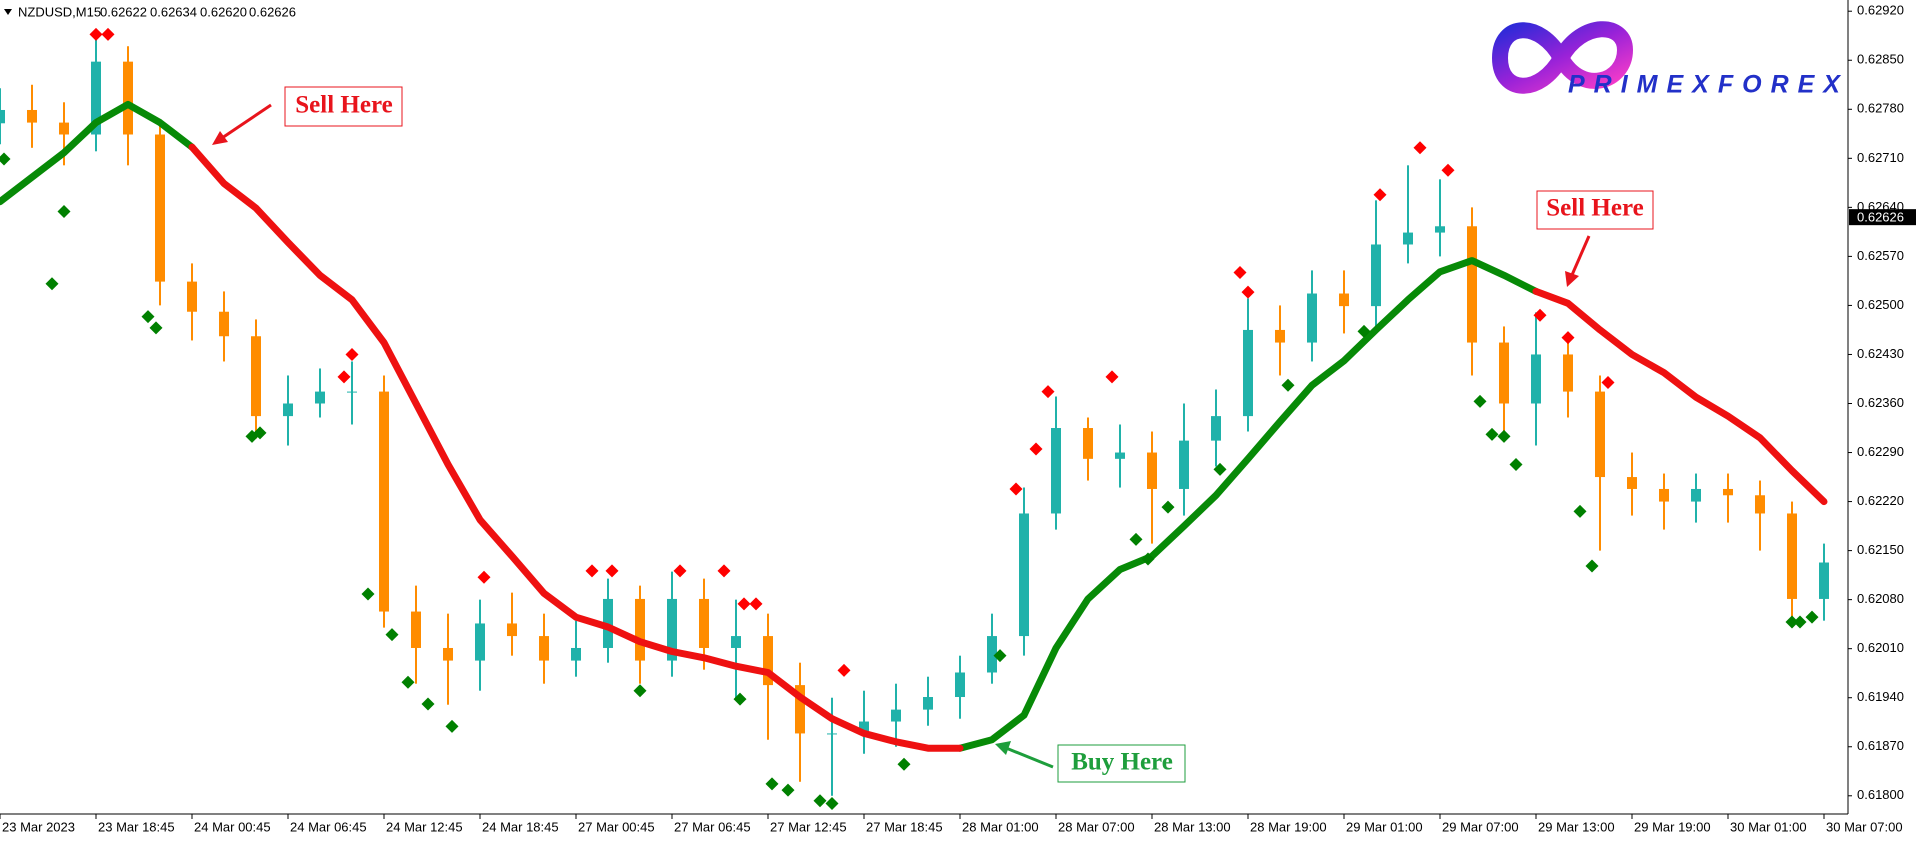 The image size is (1916, 844). Describe the element at coordinates (1880, 549) in the screenshot. I see `y-tick-label: 0.62150` at that location.